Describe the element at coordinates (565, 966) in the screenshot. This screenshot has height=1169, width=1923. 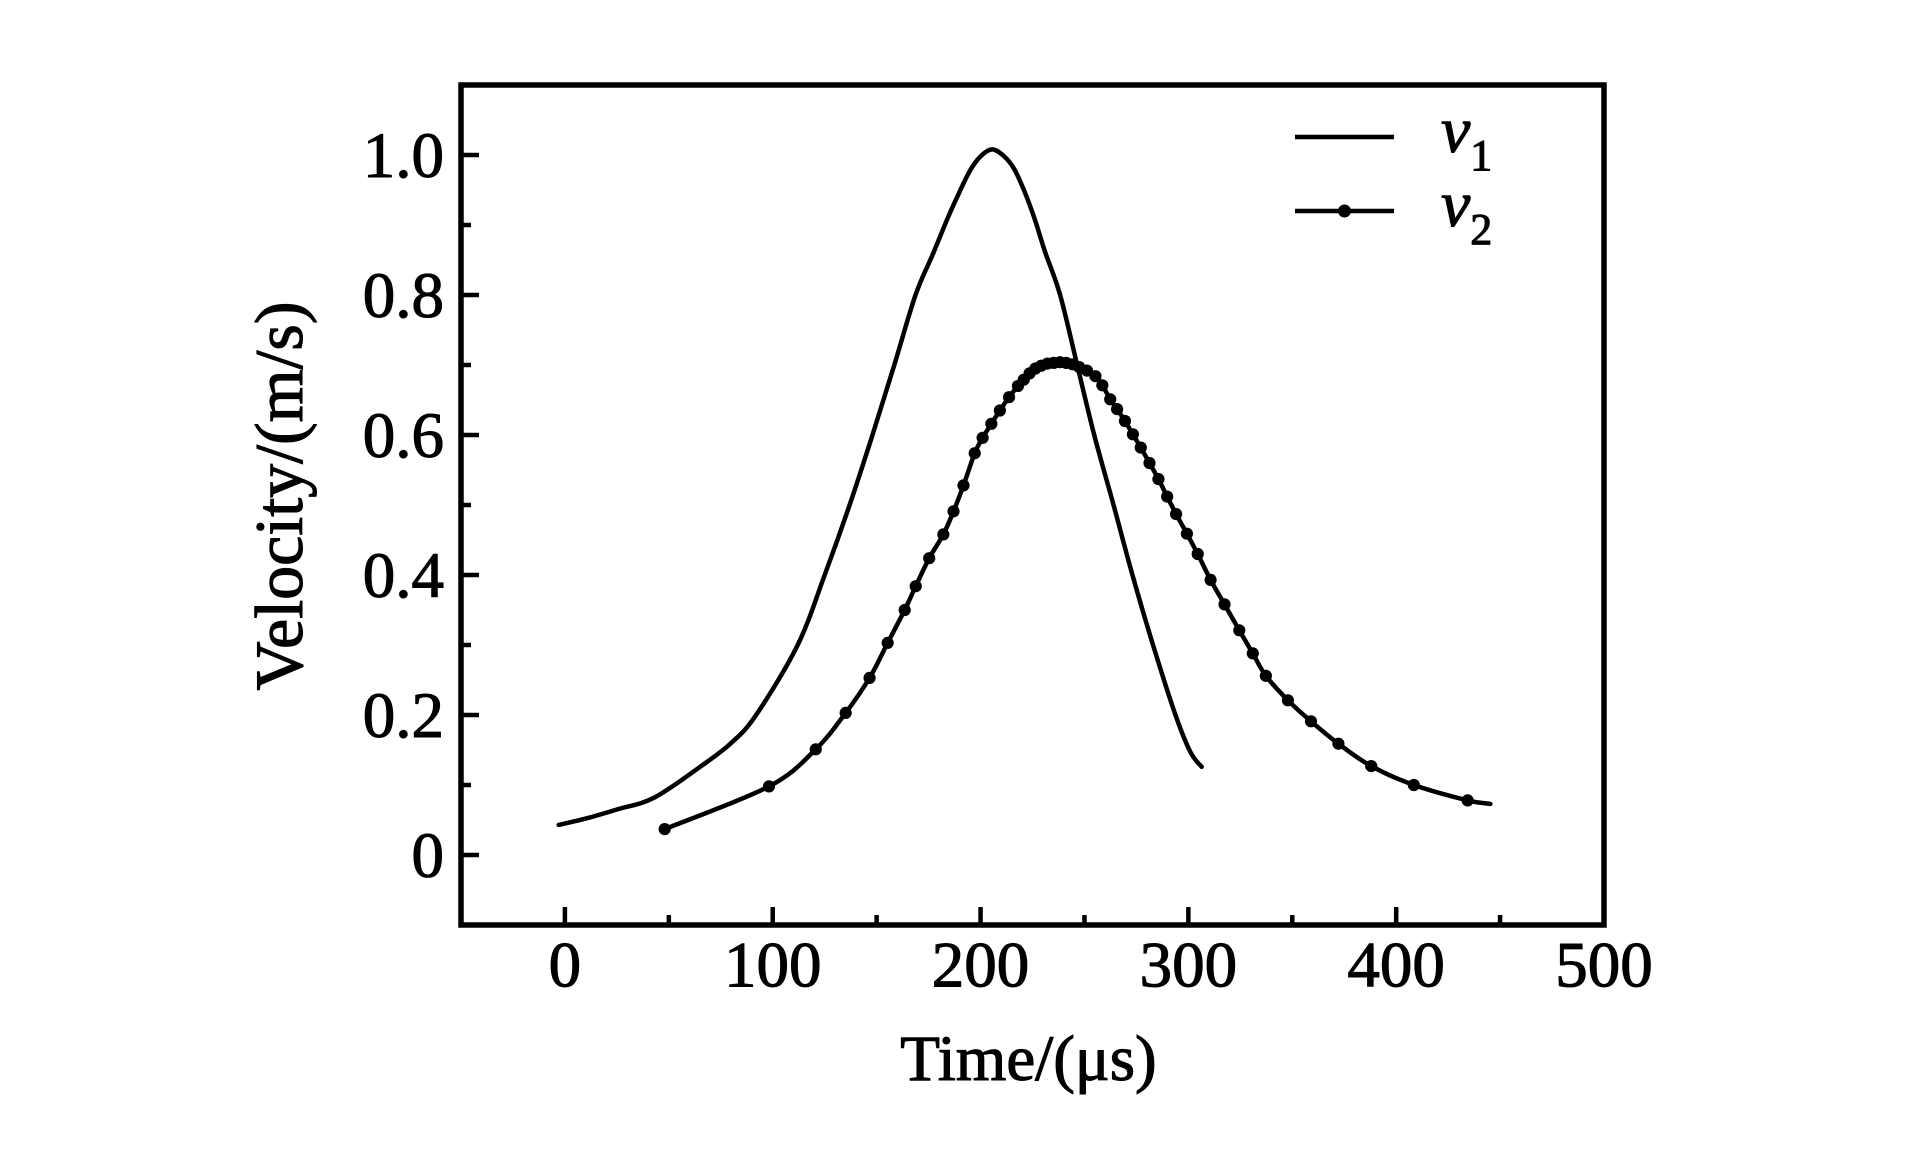
I see `x-tick-label: 0` at that location.